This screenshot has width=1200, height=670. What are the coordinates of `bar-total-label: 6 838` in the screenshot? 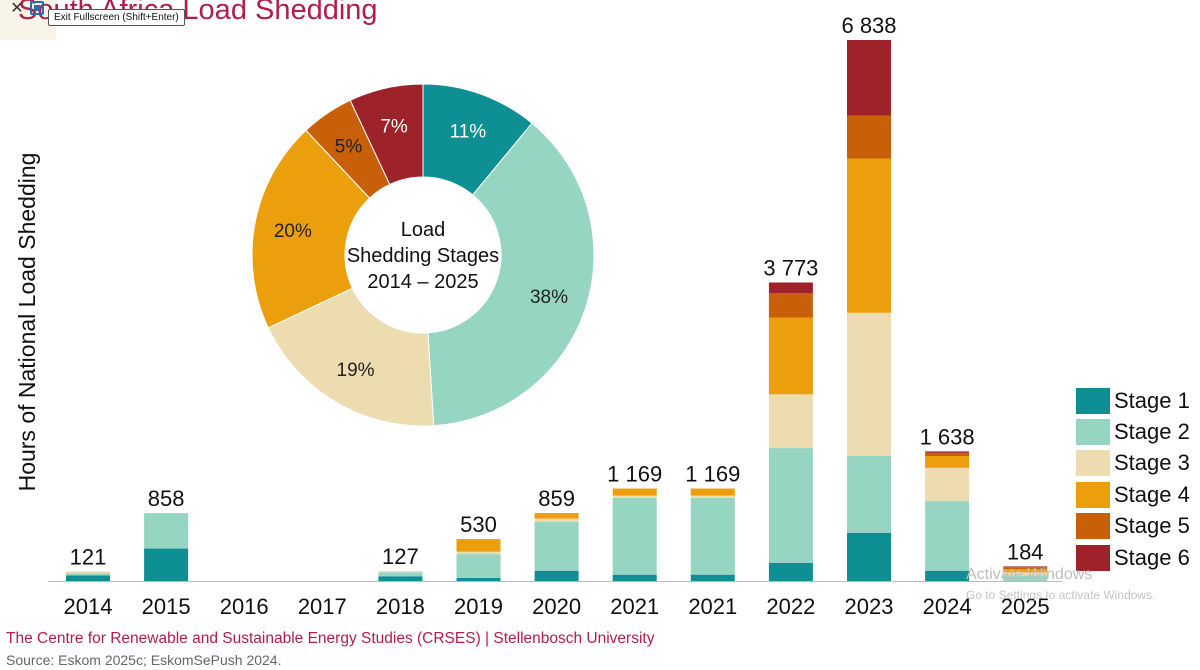 It's located at (868, 25).